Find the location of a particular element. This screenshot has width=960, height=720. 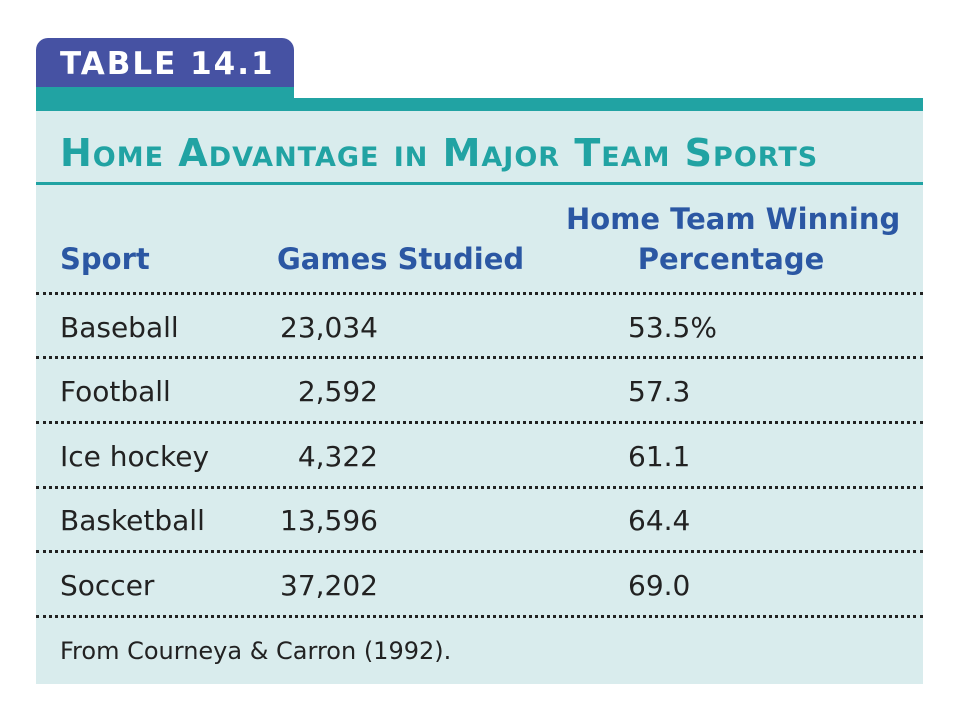

column-header-winning-percentage: Home Team Winning Percentage is located at coordinates (733, 239).